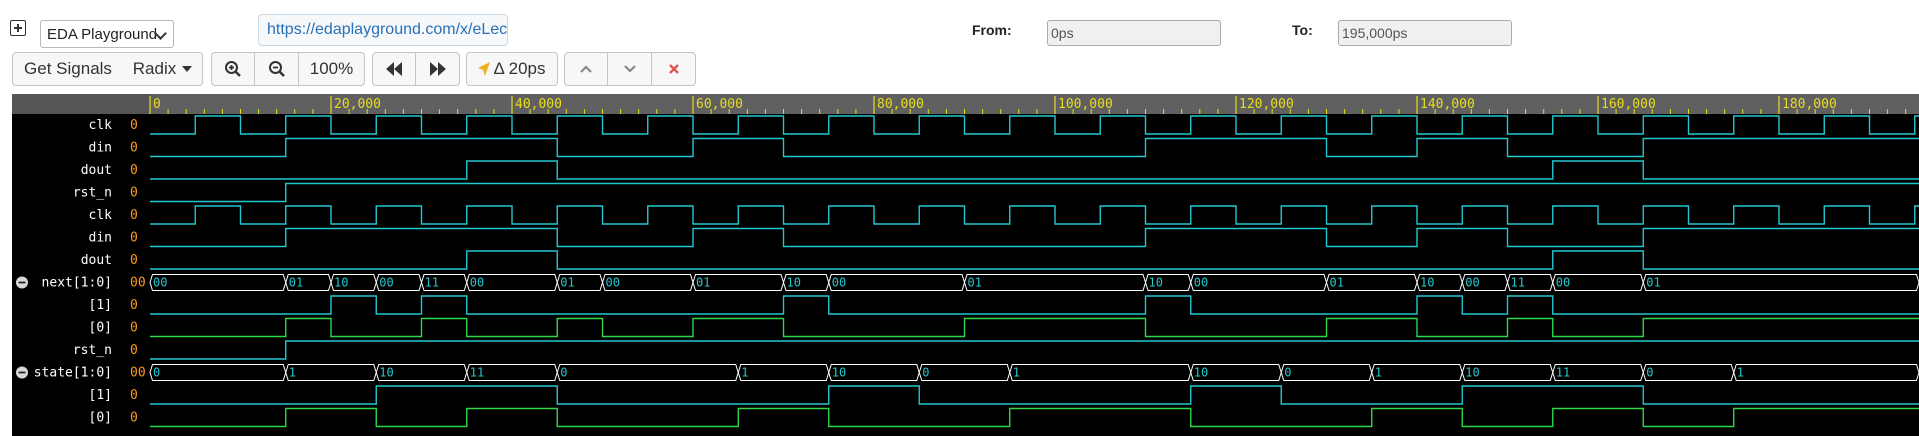 The width and height of the screenshot is (1919, 436). What do you see at coordinates (1628, 104) in the screenshot?
I see `ruler-tick-label: 160,000` at bounding box center [1628, 104].